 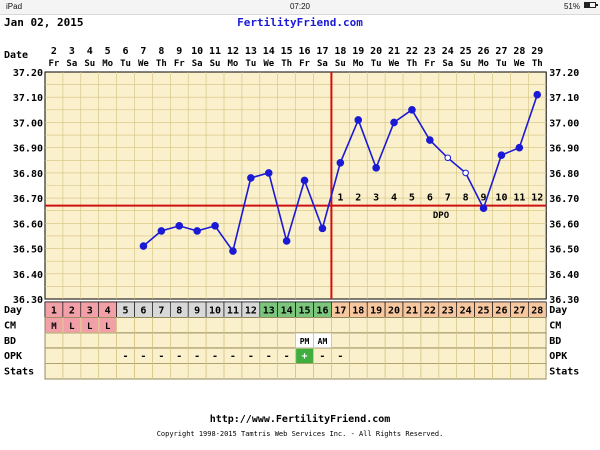 I want to click on dpo-number: 9, so click(x=484, y=198).